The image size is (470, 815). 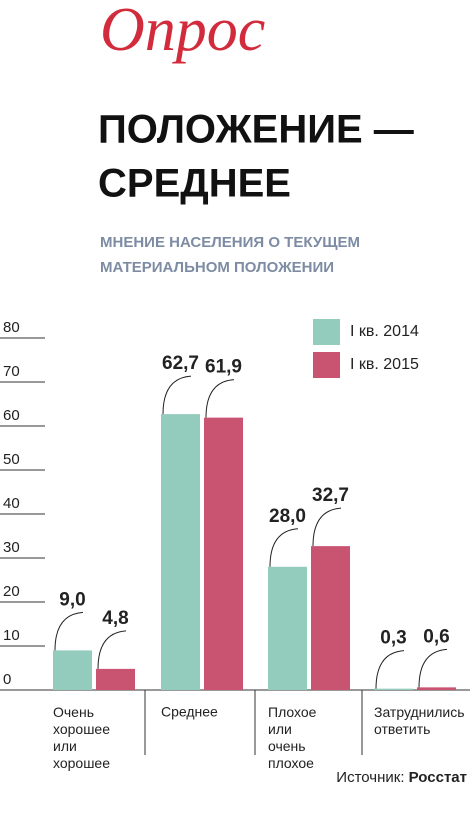 I want to click on source: Источник: Росстат, so click(x=401, y=777).